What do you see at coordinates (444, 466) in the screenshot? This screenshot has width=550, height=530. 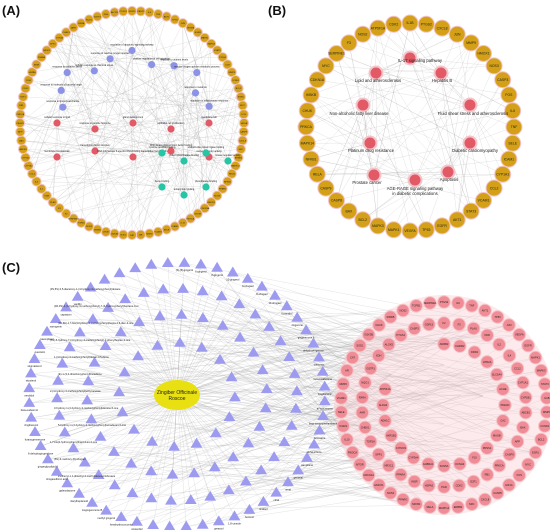 I see `node-label: SCN5A` at bounding box center [444, 466].